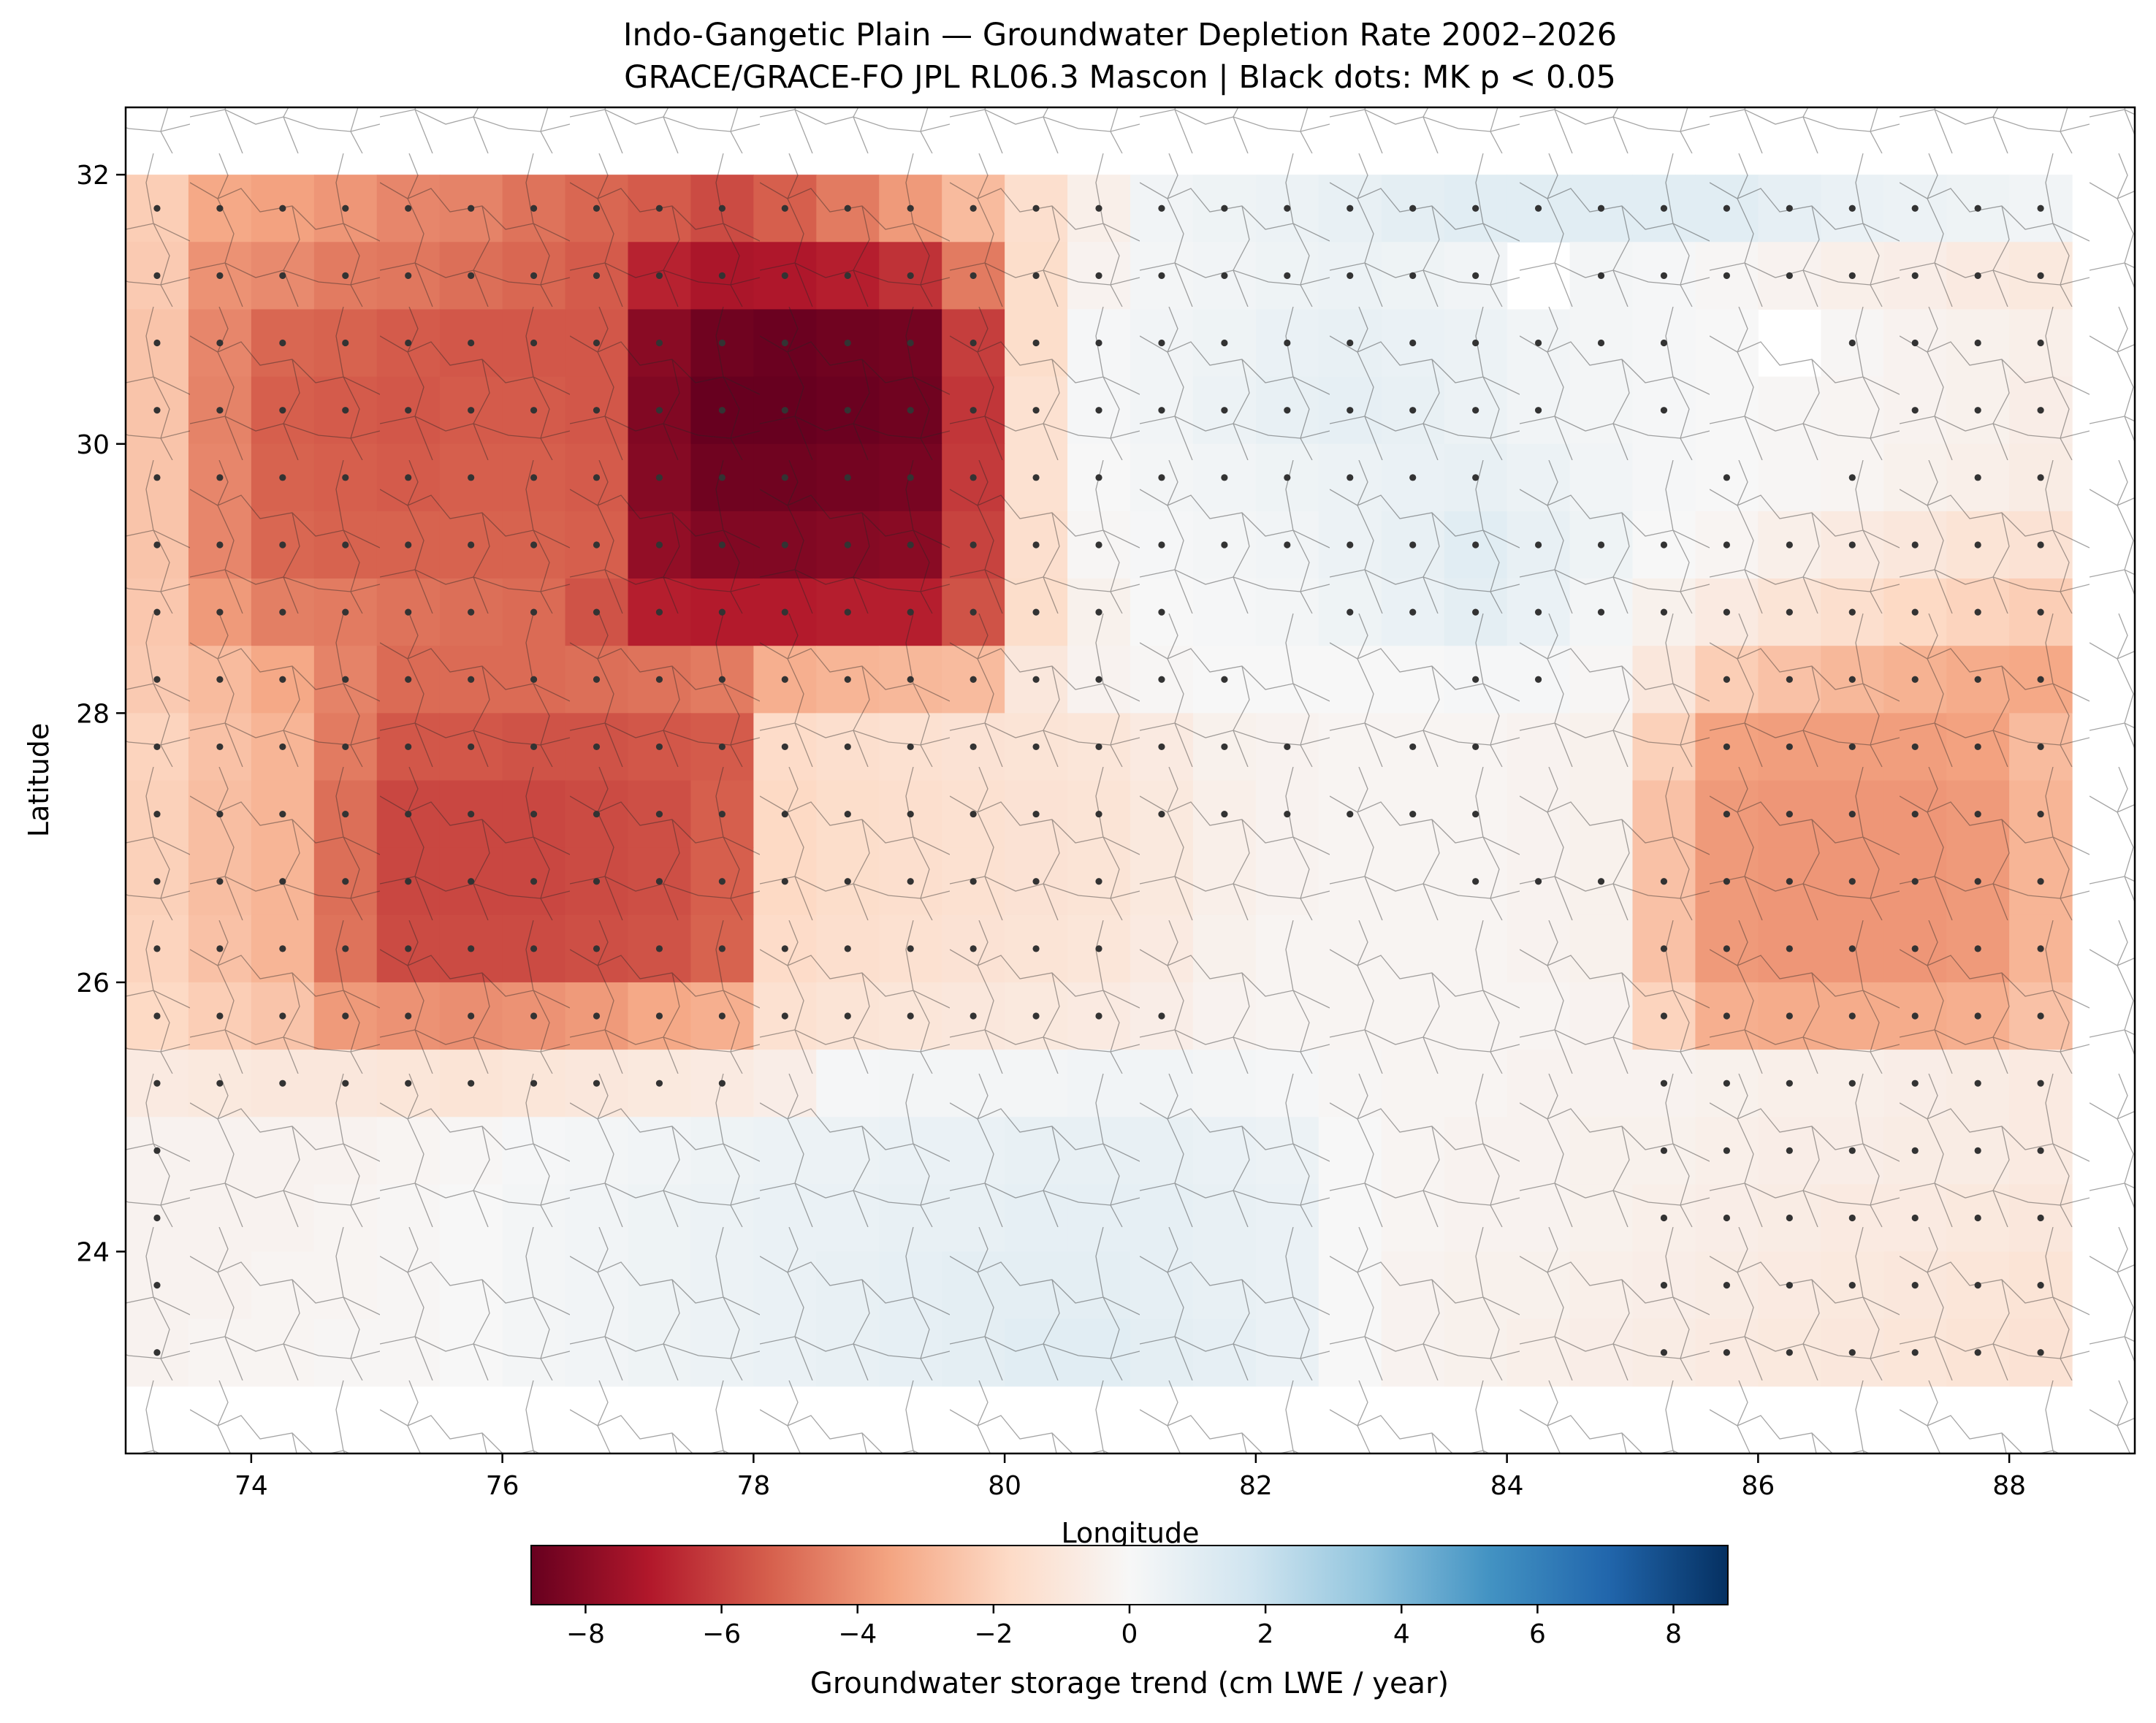  What do you see at coordinates (721, 1634) in the screenshot?
I see `colorbar-tick-label: −6` at bounding box center [721, 1634].